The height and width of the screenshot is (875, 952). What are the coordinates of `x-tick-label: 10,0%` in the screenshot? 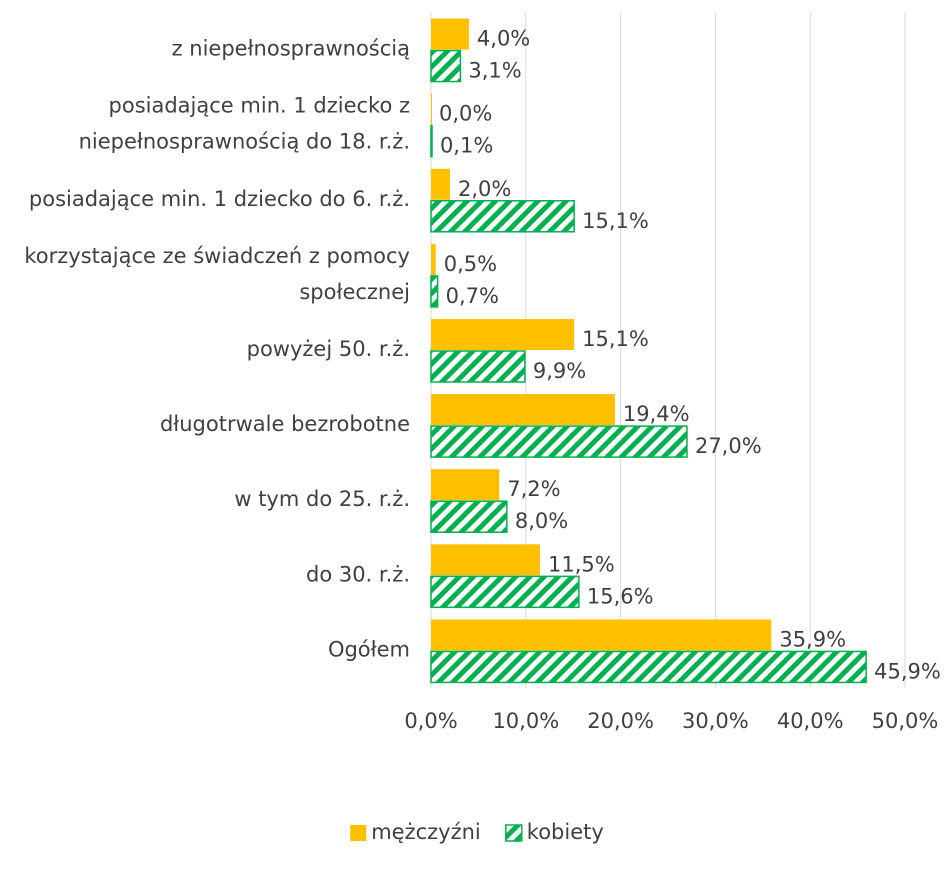 It's located at (525, 721).